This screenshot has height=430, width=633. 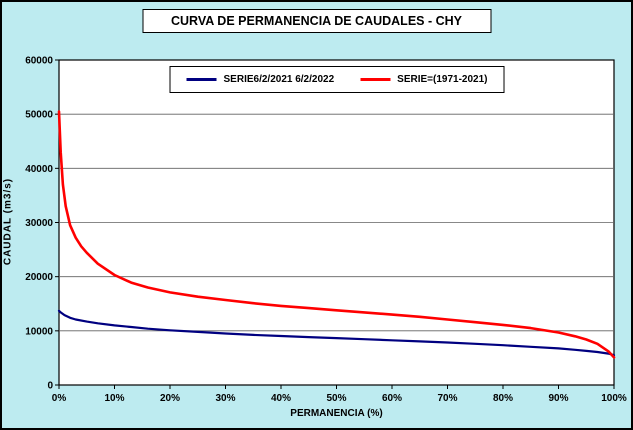 What do you see at coordinates (8, 221) in the screenshot?
I see `y-axis-label: CAUDAL (m3/s)` at bounding box center [8, 221].